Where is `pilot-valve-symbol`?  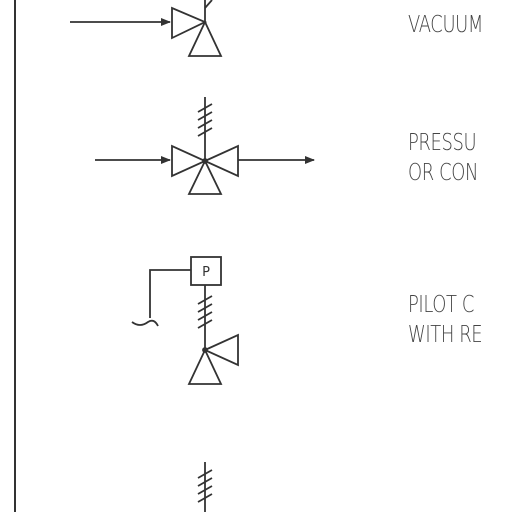
pilot-valve-symbol is located at coordinates (185, 320).